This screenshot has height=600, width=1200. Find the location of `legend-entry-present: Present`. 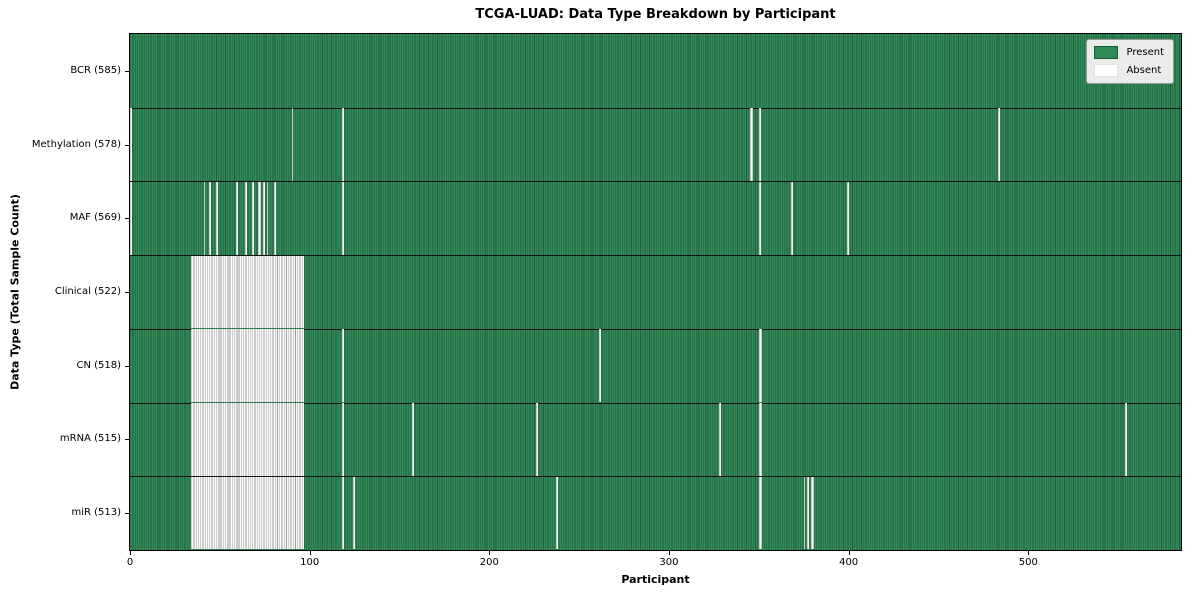

legend-entry-present: Present is located at coordinates (1129, 52).